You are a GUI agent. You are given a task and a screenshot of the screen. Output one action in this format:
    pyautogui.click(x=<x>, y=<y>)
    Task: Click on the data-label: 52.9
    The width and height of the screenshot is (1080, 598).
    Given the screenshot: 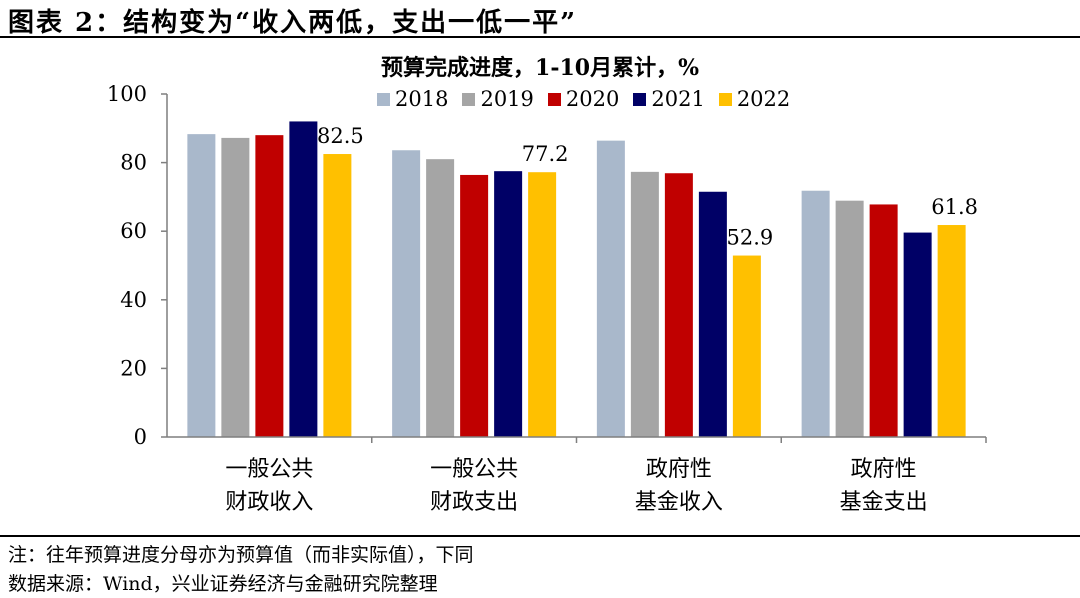 What is the action you would take?
    pyautogui.click(x=749, y=238)
    